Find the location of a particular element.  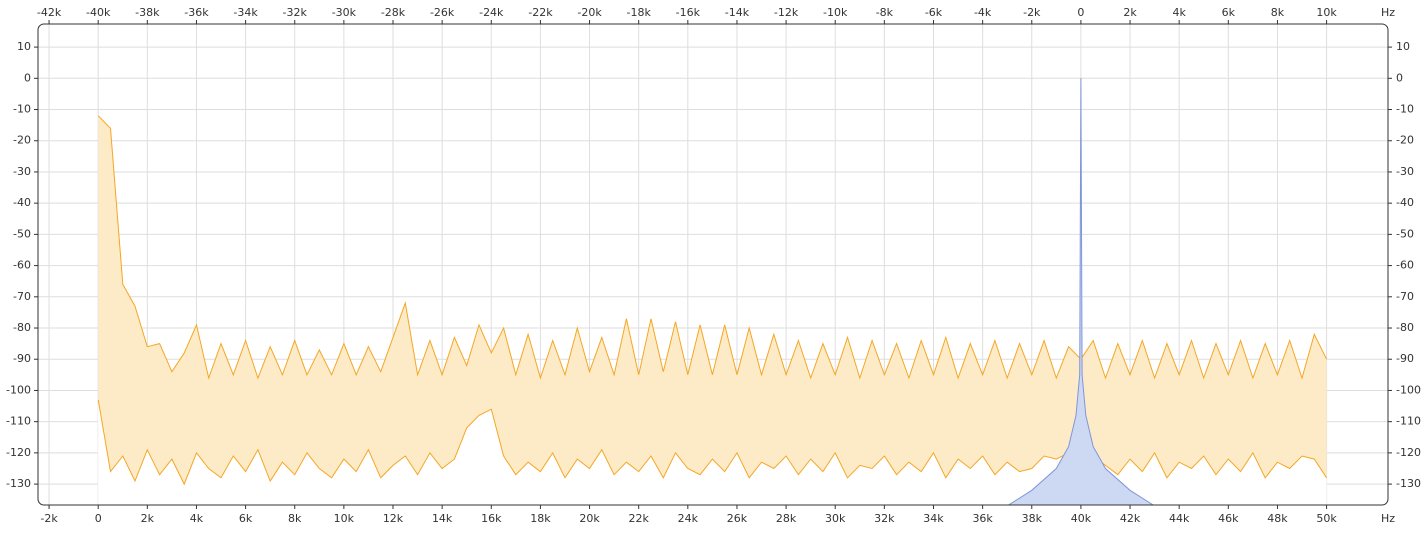

y2-tick-label: -50 is located at coordinates (1405, 233).